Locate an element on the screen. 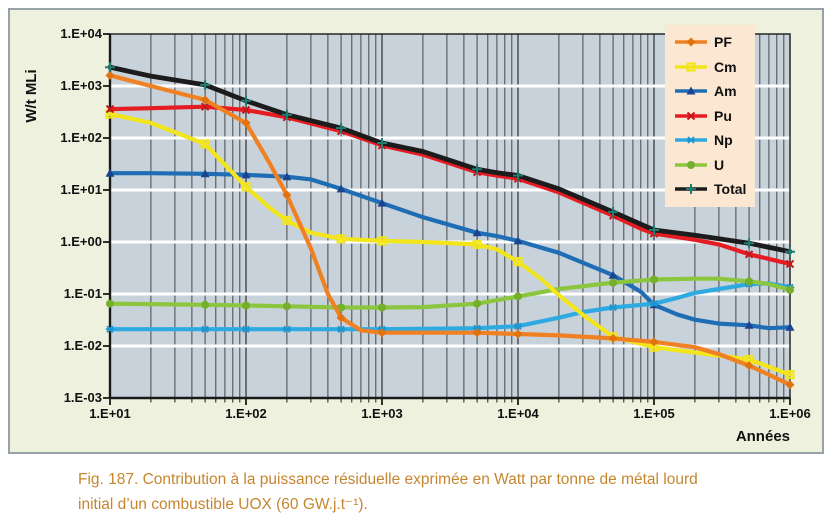 The image size is (835, 531). legend-marker-cm is located at coordinates (691, 67).